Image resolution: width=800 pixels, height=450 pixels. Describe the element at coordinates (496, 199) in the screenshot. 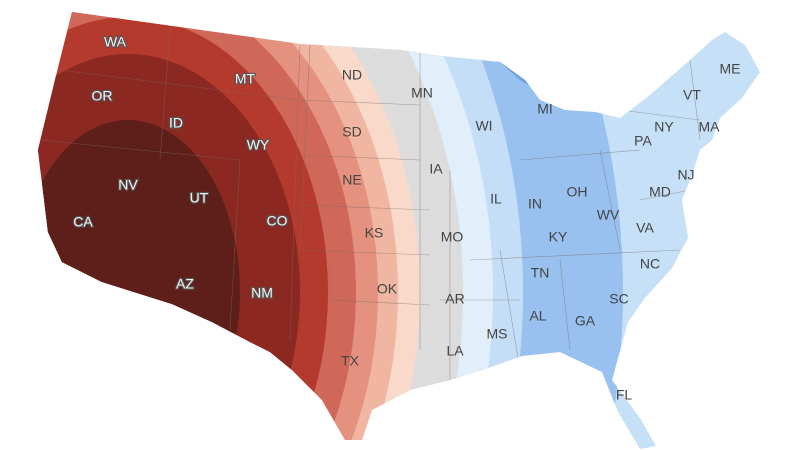

I see `state-label-il: IL` at that location.